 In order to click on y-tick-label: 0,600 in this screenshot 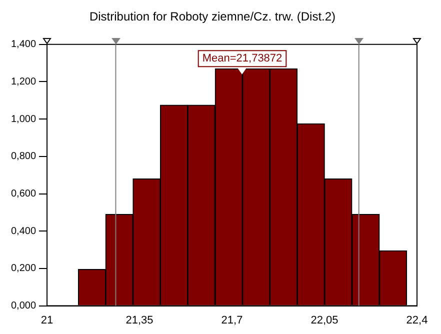, I will do `click(23, 194)`.